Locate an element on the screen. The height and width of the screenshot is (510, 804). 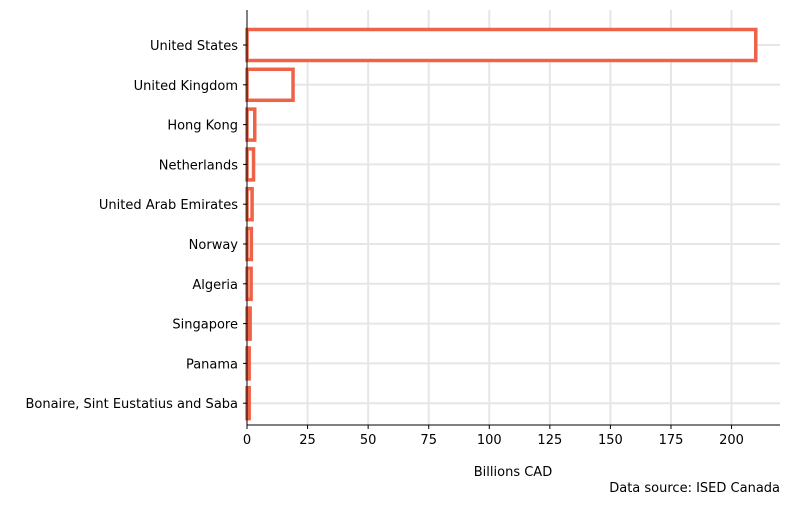
x-tick-label: 50 is located at coordinates (368, 440).